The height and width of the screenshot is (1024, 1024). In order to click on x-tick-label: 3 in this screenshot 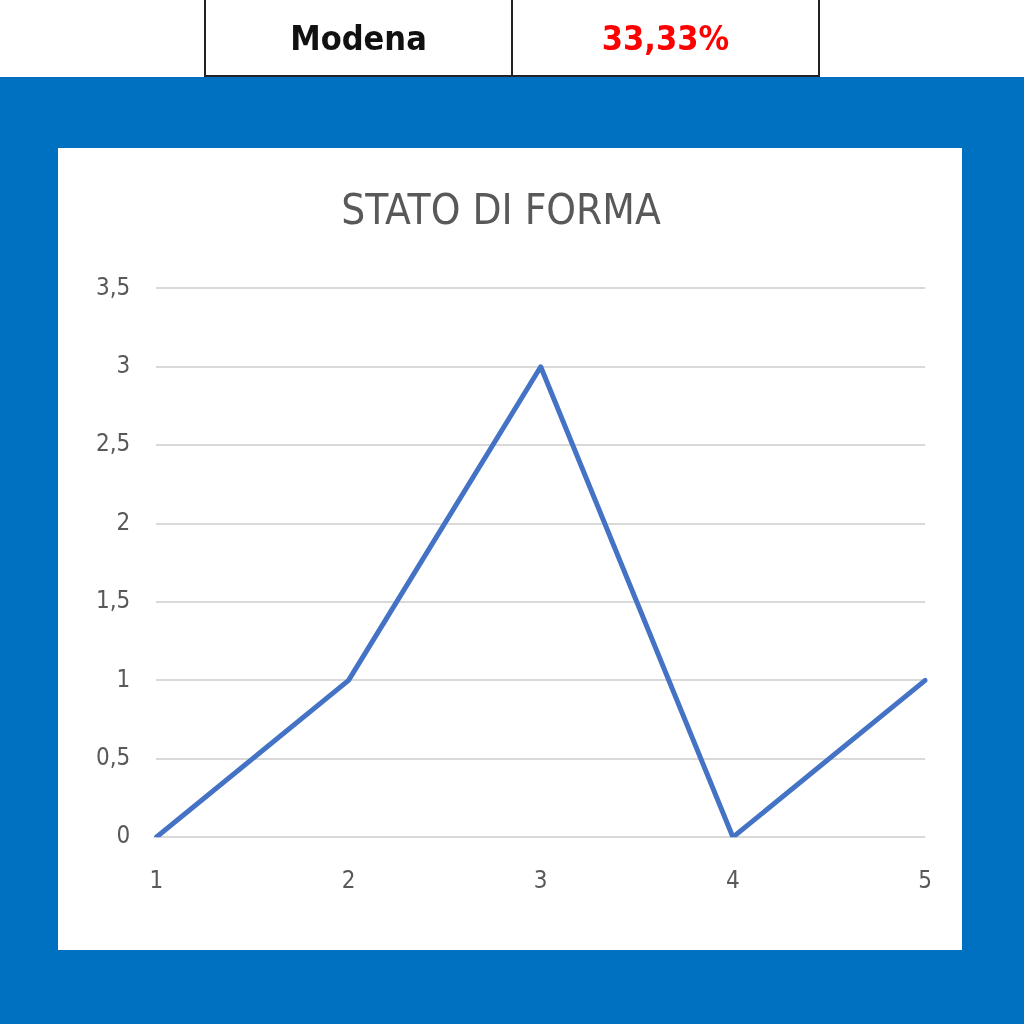, I will do `click(540, 879)`.